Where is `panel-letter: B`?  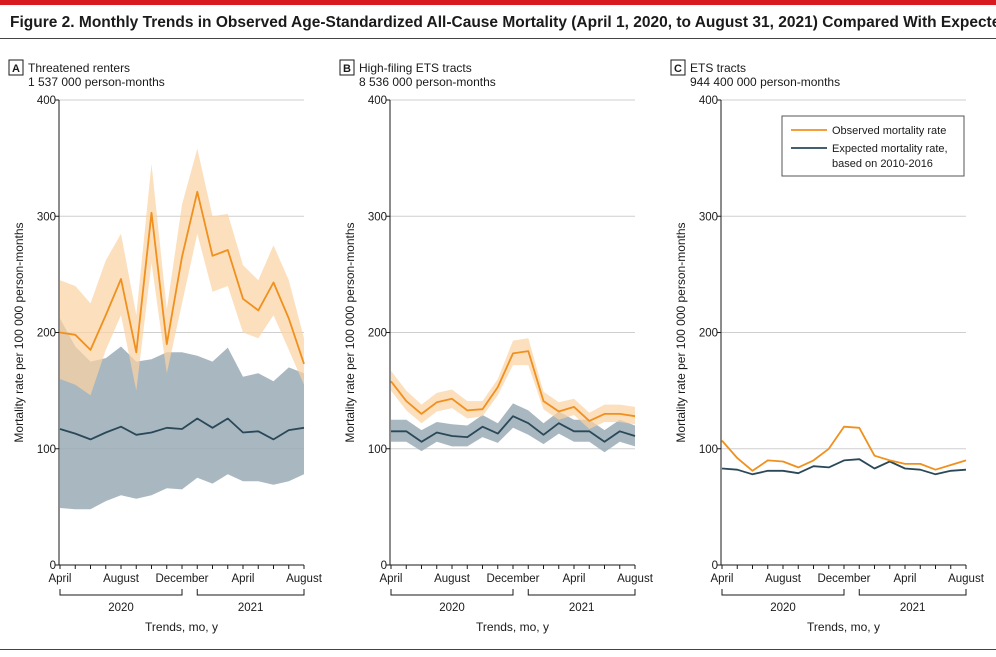
panel-letter: B is located at coordinates (347, 69).